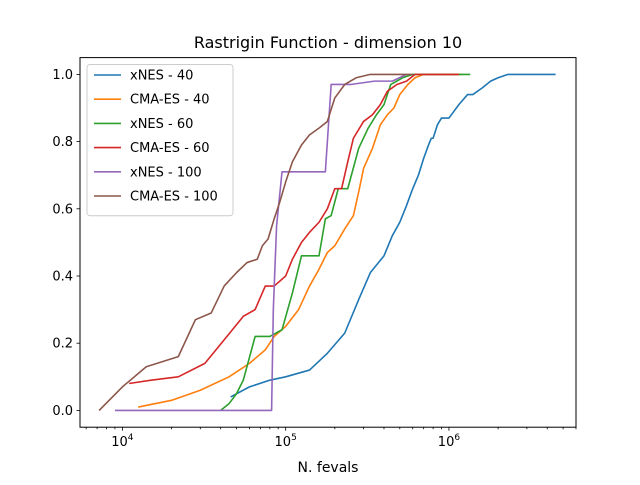 Image resolution: width=640 pixels, height=485 pixels. I want to click on legend-label: CMA-ES - 60, so click(170, 148).